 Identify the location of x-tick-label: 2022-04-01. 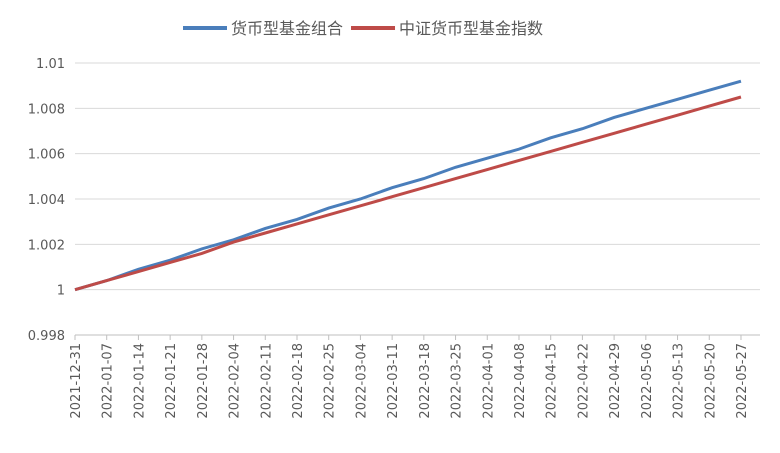
(488, 381).